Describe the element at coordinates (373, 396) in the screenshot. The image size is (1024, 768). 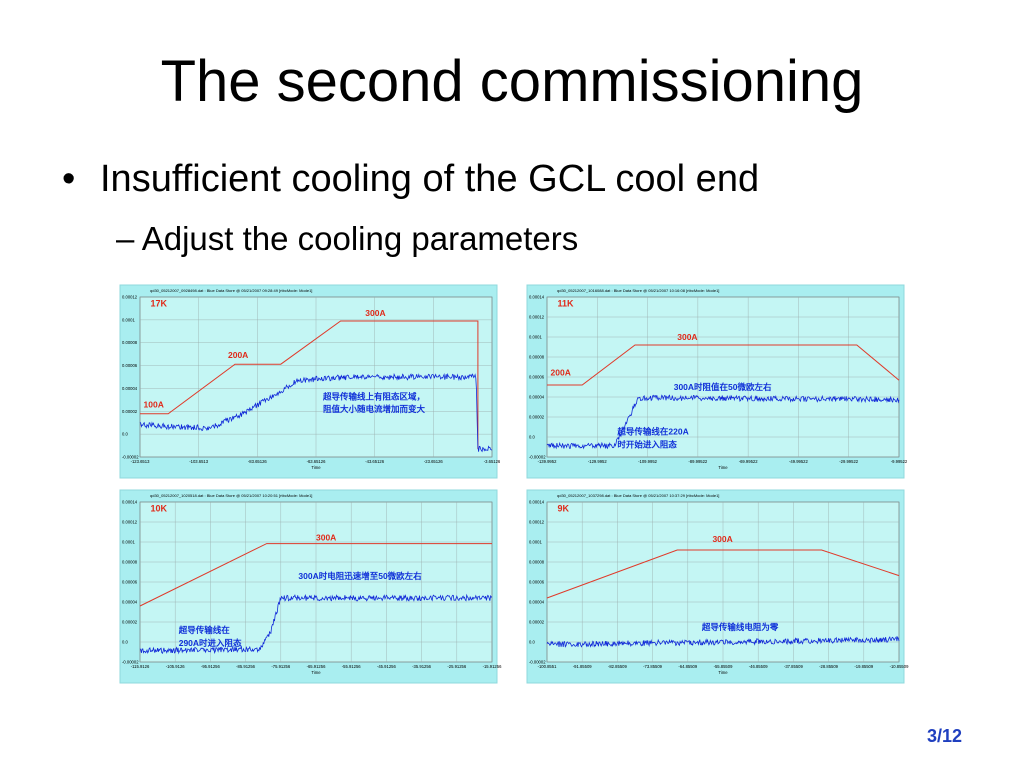
I see `annotation: 超导传输线上有阻态区域，` at that location.